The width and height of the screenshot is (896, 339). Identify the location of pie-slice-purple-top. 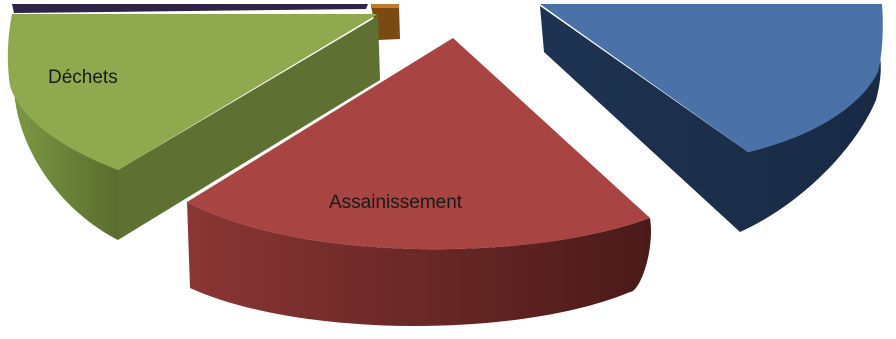
(190, 8).